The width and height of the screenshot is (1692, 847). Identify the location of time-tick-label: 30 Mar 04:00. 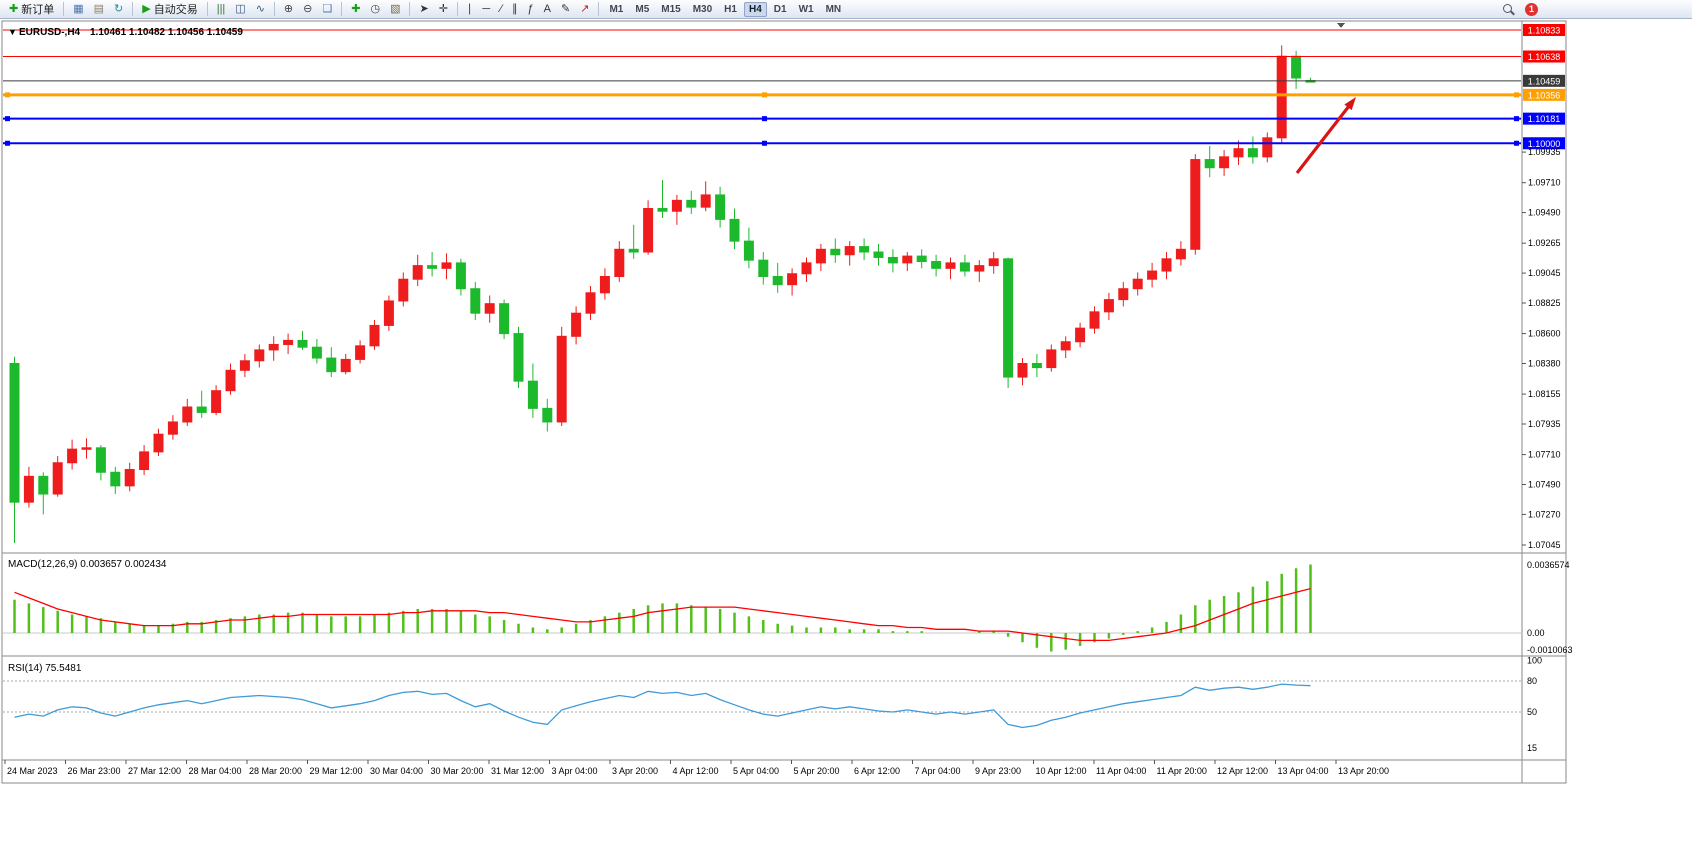
(396, 771).